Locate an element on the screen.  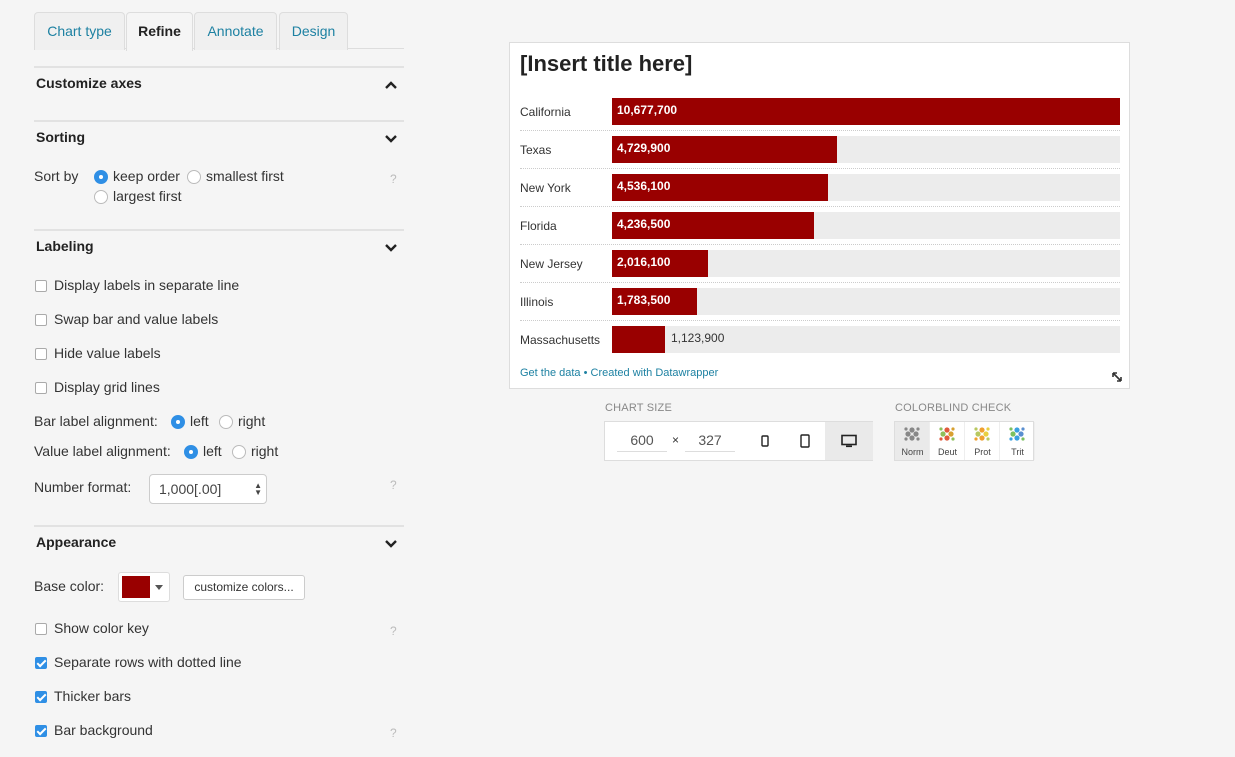
bar-label-right-radio is located at coordinates (226, 422).